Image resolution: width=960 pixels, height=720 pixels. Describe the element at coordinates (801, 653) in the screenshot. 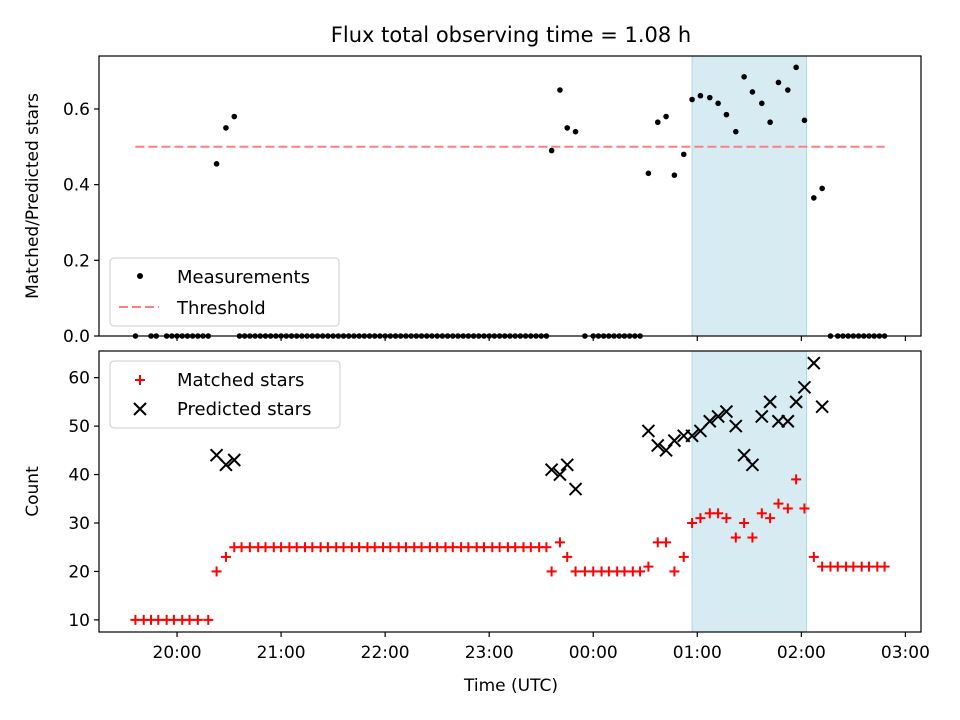

I see `x-tick-label: 02:00` at that location.